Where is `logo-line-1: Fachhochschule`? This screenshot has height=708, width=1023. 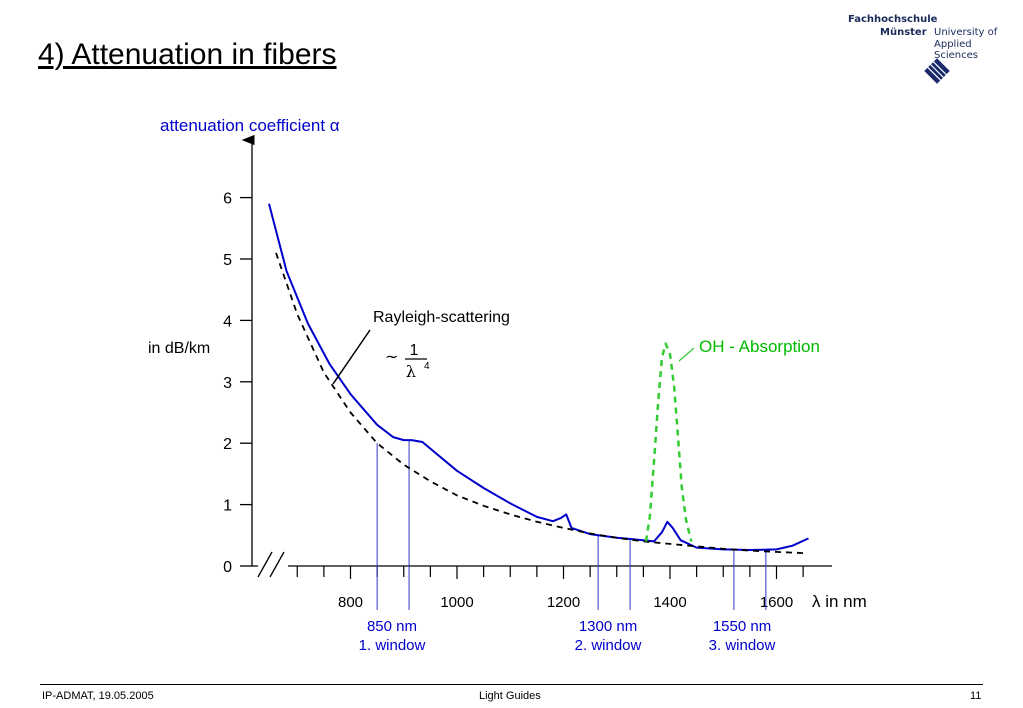 logo-line-1: Fachhochschule is located at coordinates (893, 19).